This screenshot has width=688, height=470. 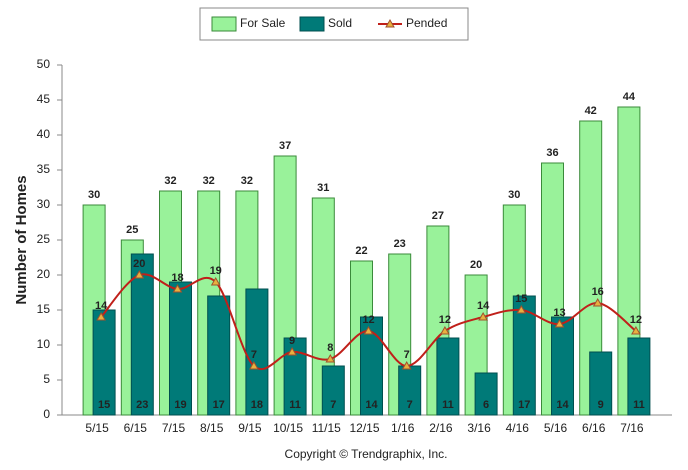 I want to click on value-label: 42, so click(x=591, y=111).